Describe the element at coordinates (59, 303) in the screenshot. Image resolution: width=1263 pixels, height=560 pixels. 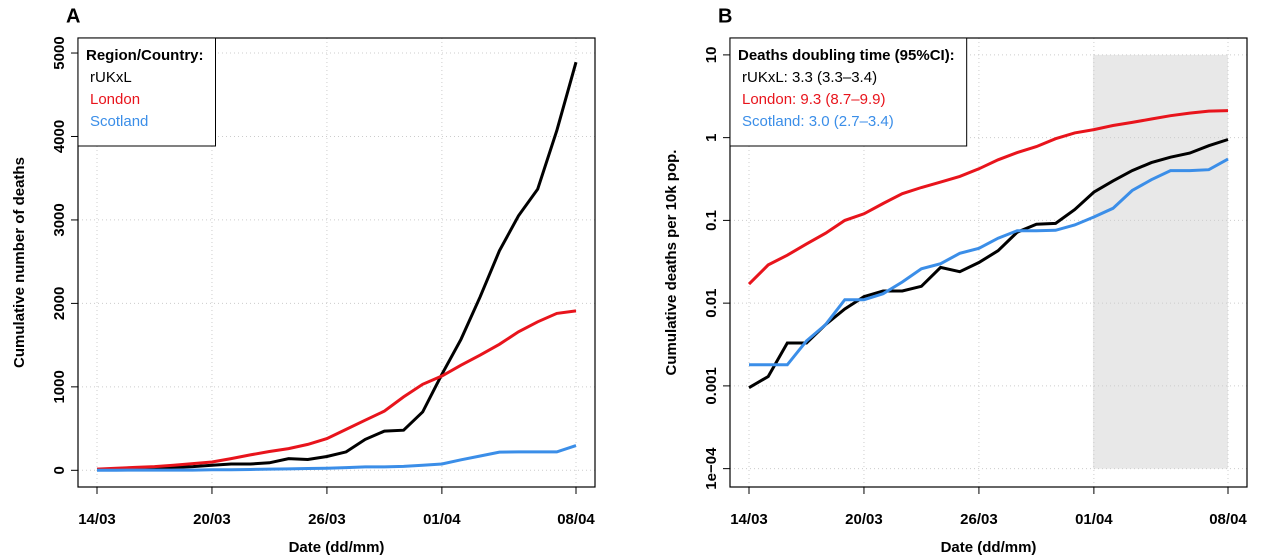
I see `y-tick-label: 2000` at that location.